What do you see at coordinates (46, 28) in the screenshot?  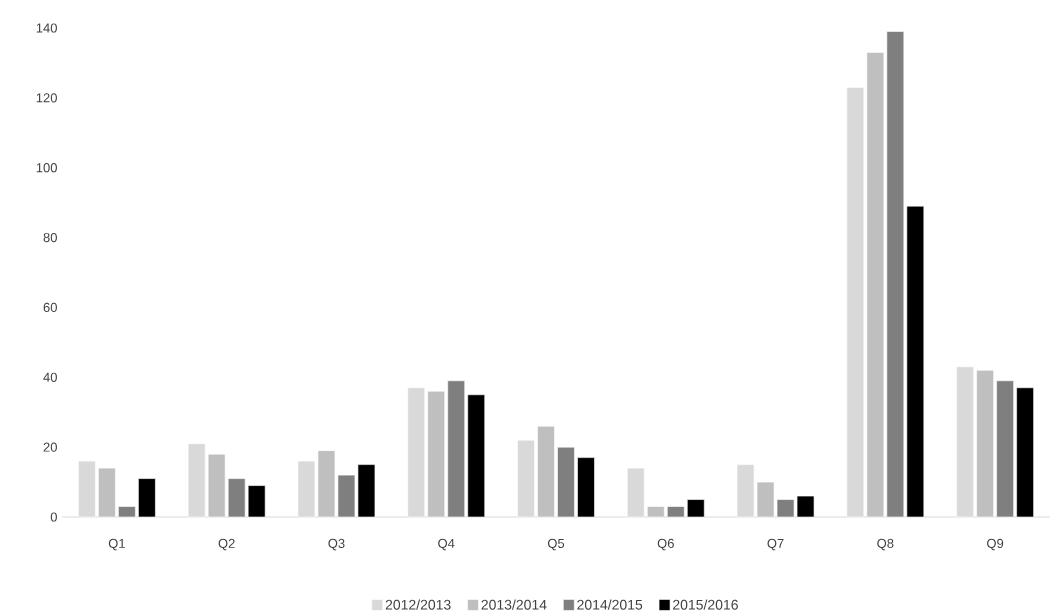 I see `y-tick-label: 140` at bounding box center [46, 28].